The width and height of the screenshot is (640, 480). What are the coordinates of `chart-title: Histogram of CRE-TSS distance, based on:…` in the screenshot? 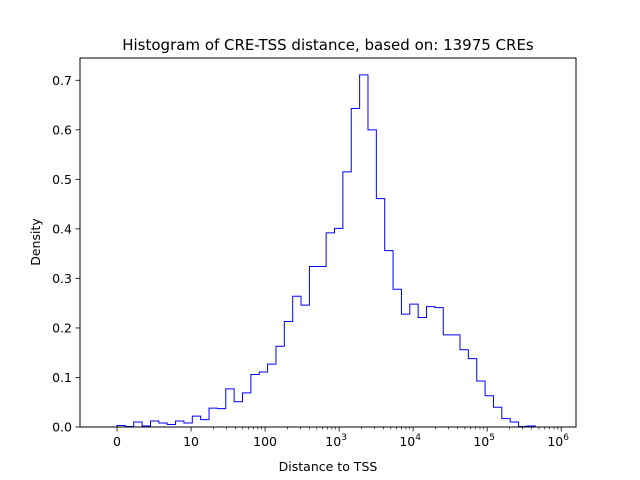 It's located at (328, 45).